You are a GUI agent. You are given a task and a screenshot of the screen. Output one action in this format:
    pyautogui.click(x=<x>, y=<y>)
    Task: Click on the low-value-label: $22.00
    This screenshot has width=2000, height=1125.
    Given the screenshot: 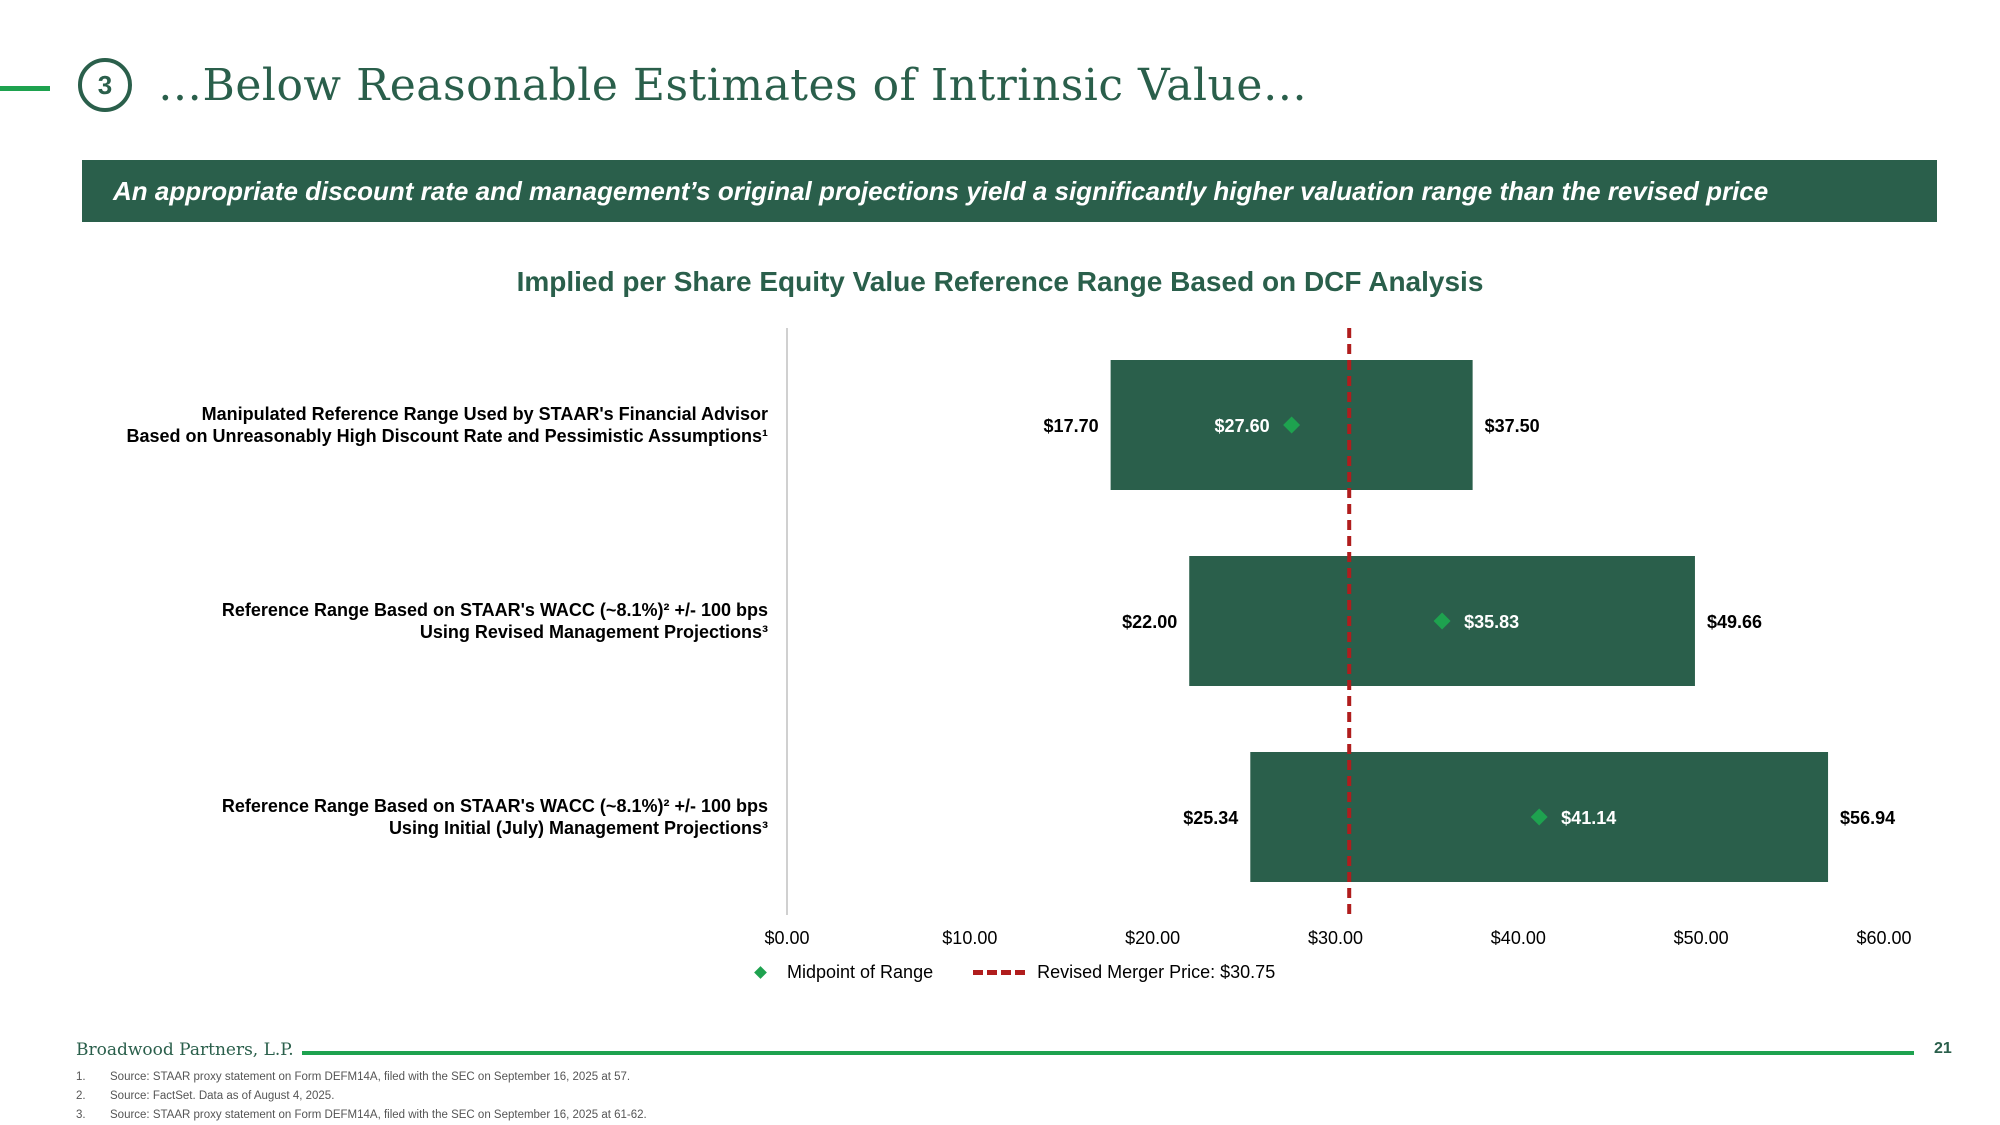 What is the action you would take?
    pyautogui.click(x=1149, y=622)
    